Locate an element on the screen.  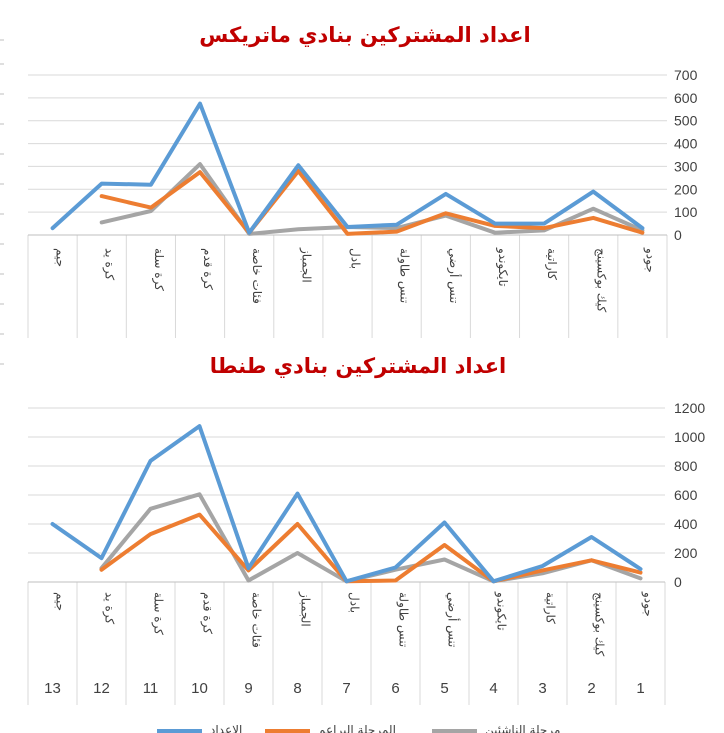
legend: الاعداد المرحلة البراعم مرحلة الناشئين is located at coordinates (358, 728).